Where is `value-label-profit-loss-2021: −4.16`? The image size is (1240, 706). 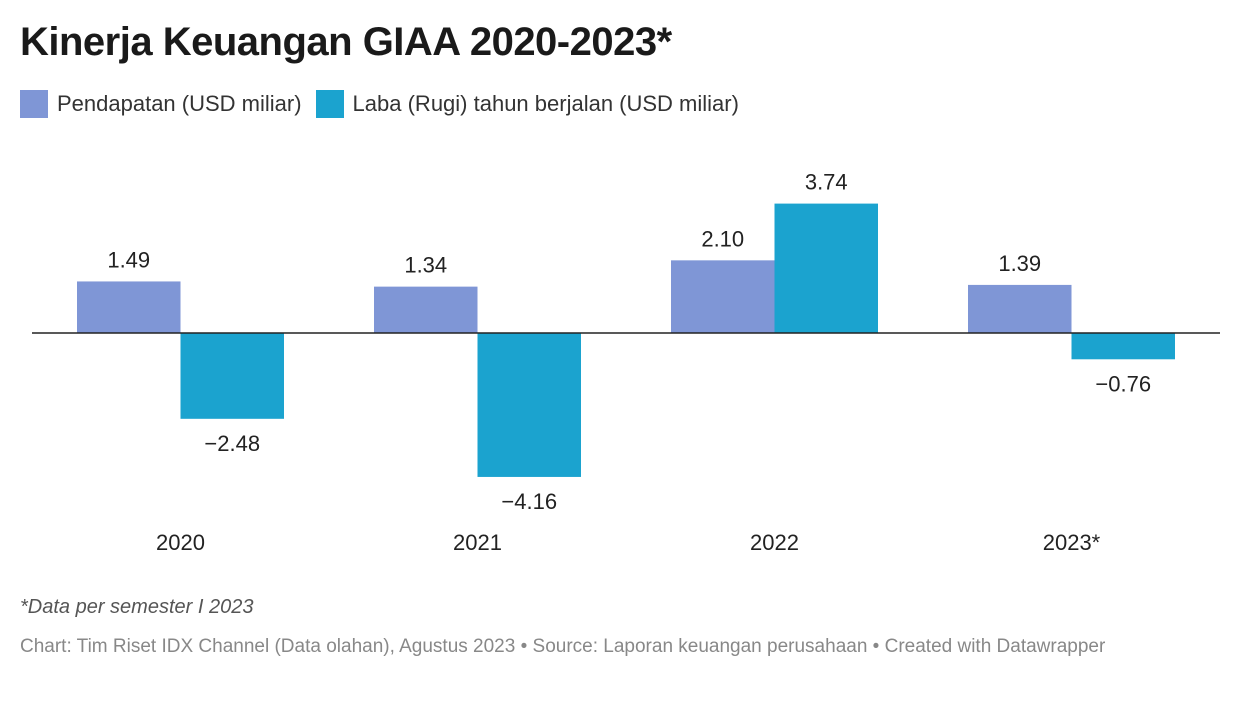 value-label-profit-loss-2021: −4.16 is located at coordinates (529, 501).